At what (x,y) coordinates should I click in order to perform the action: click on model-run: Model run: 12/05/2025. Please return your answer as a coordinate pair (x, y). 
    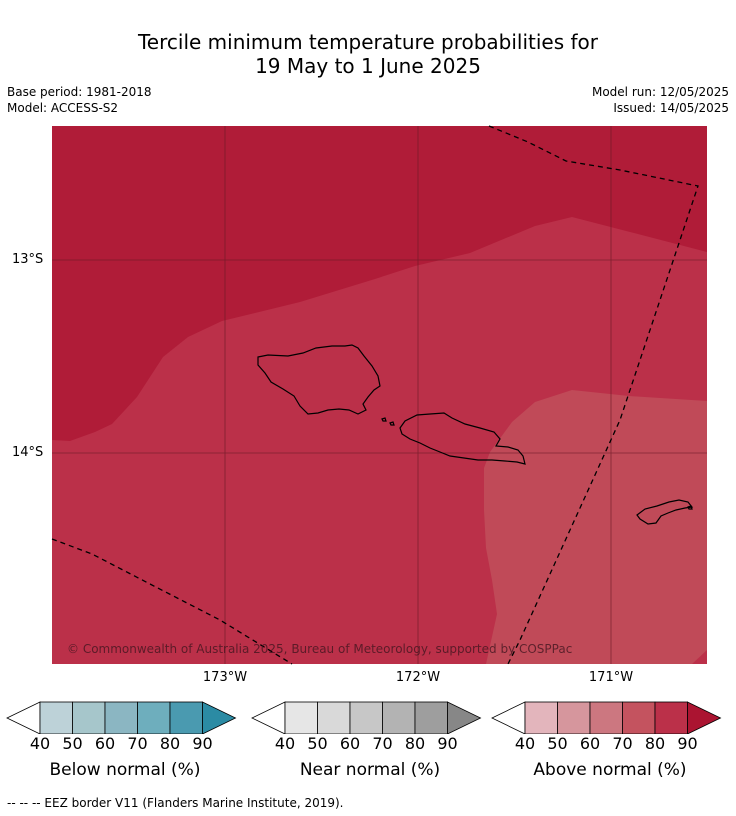
    Looking at the image, I should click on (660, 92).